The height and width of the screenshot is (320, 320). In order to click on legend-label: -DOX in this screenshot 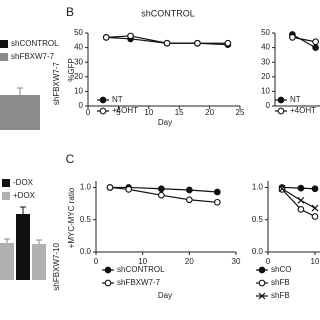, I will do `click(23, 182)`.